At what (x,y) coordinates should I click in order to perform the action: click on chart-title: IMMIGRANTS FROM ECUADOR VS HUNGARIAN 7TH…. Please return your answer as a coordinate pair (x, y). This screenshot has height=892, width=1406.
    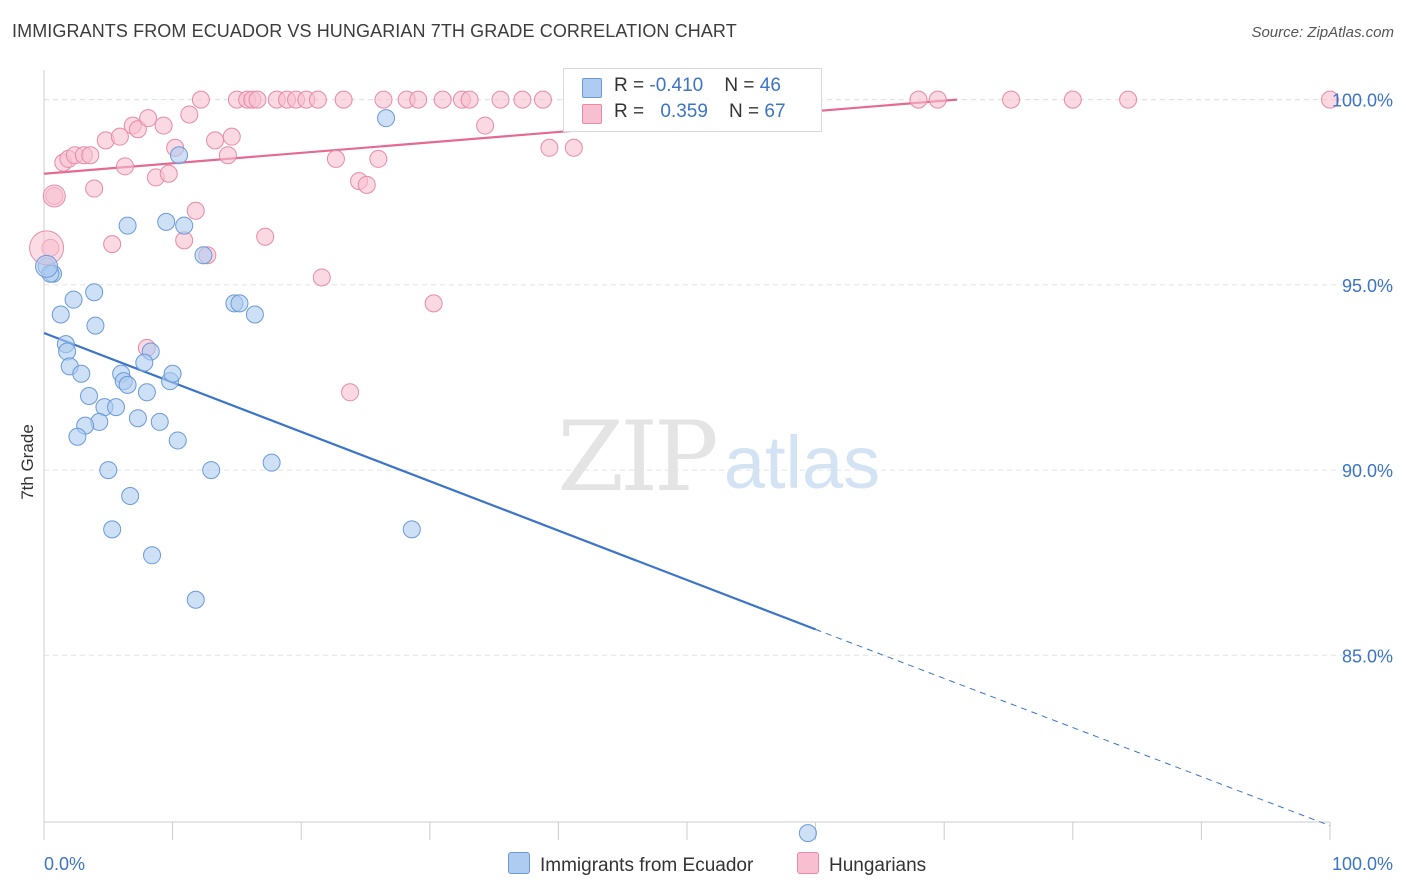
    Looking at the image, I should click on (374, 31).